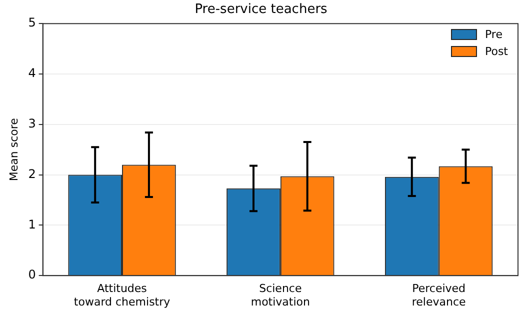 The height and width of the screenshot is (312, 520). I want to click on y-axis-title: Mean score, so click(13, 150).